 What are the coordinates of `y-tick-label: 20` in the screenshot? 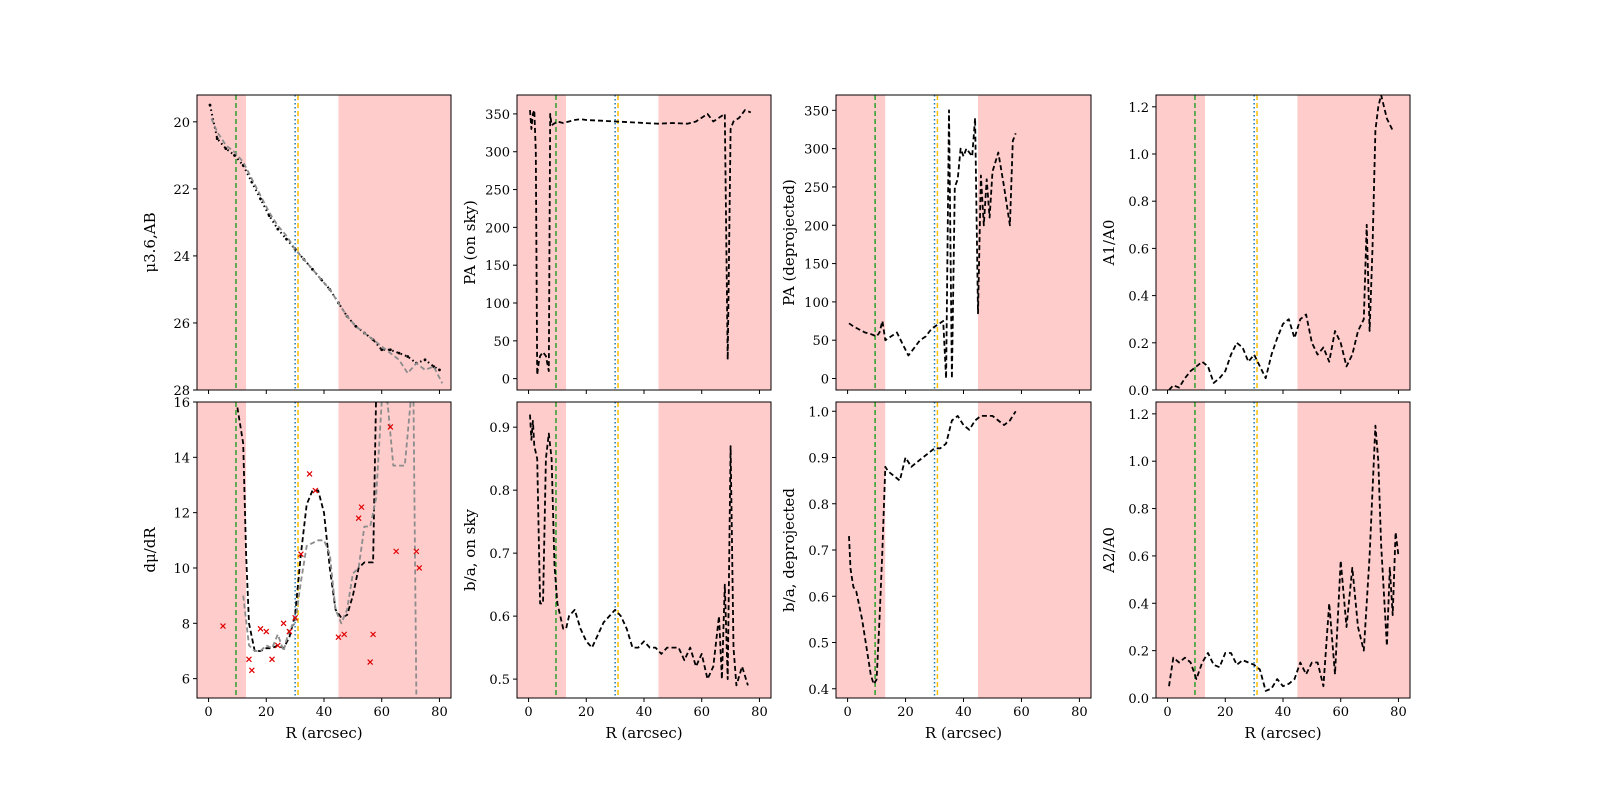 It's located at (181, 123).